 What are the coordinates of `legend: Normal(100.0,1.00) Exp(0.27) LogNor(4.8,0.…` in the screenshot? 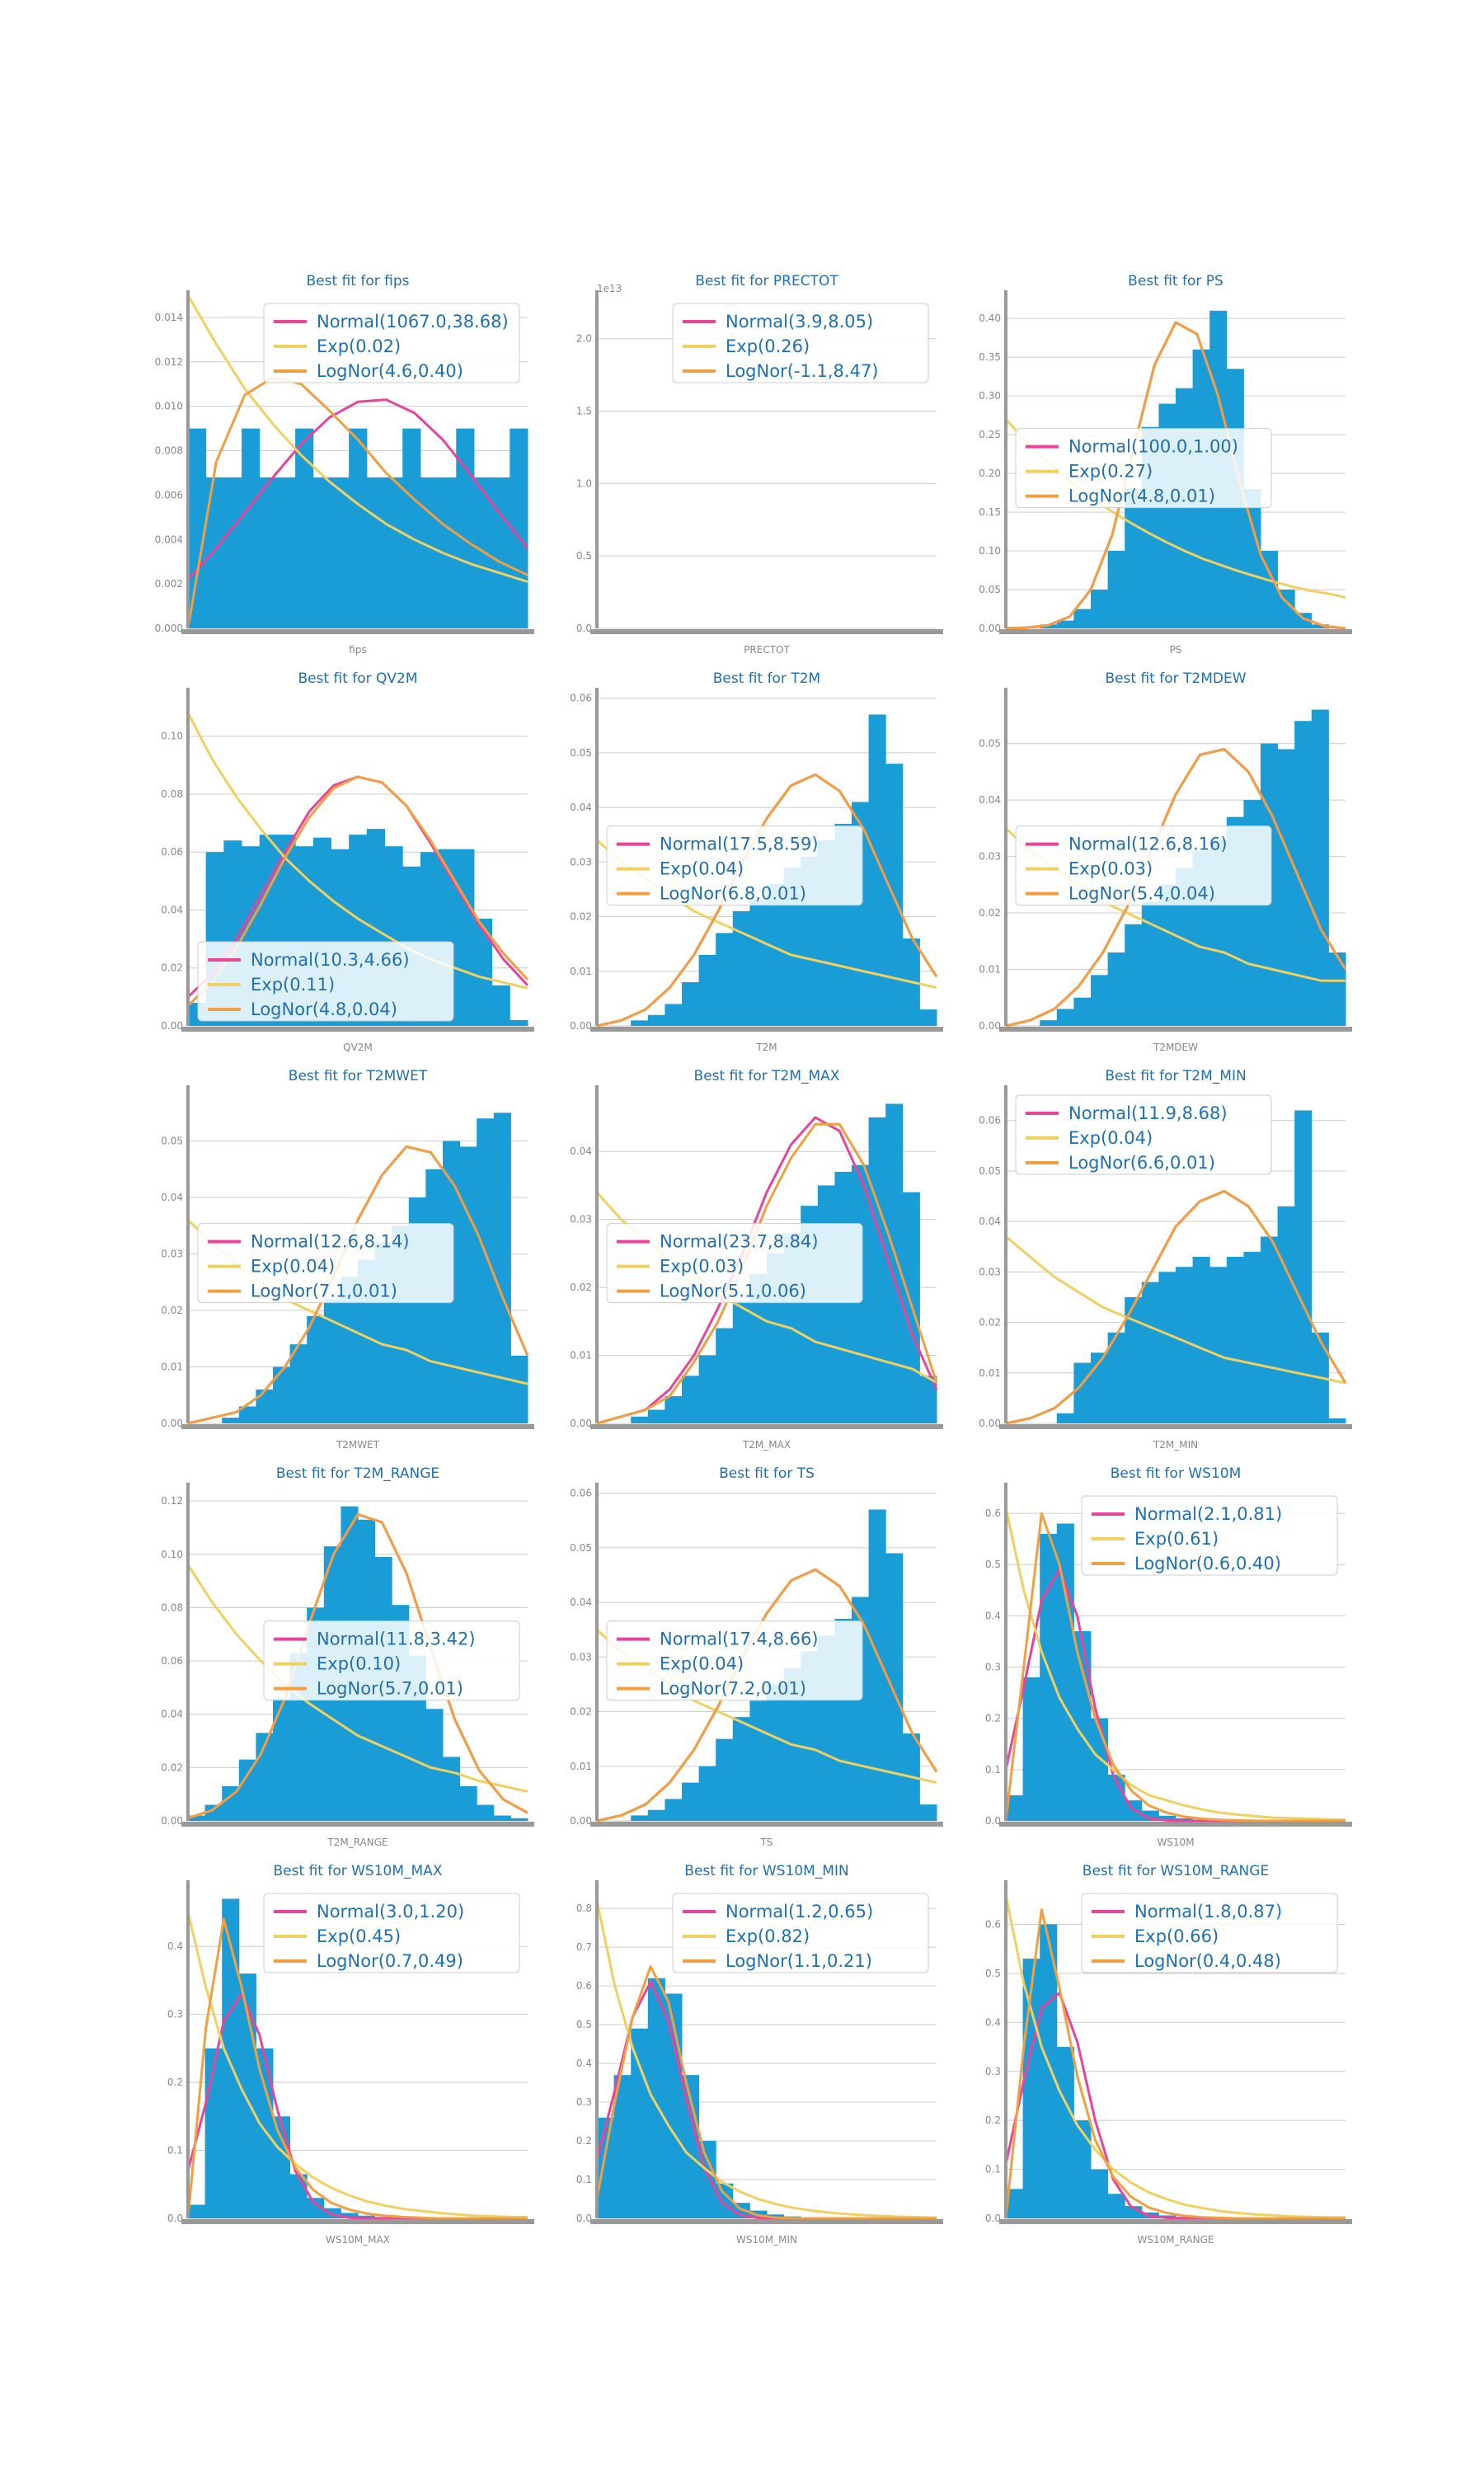 It's located at (1143, 468).